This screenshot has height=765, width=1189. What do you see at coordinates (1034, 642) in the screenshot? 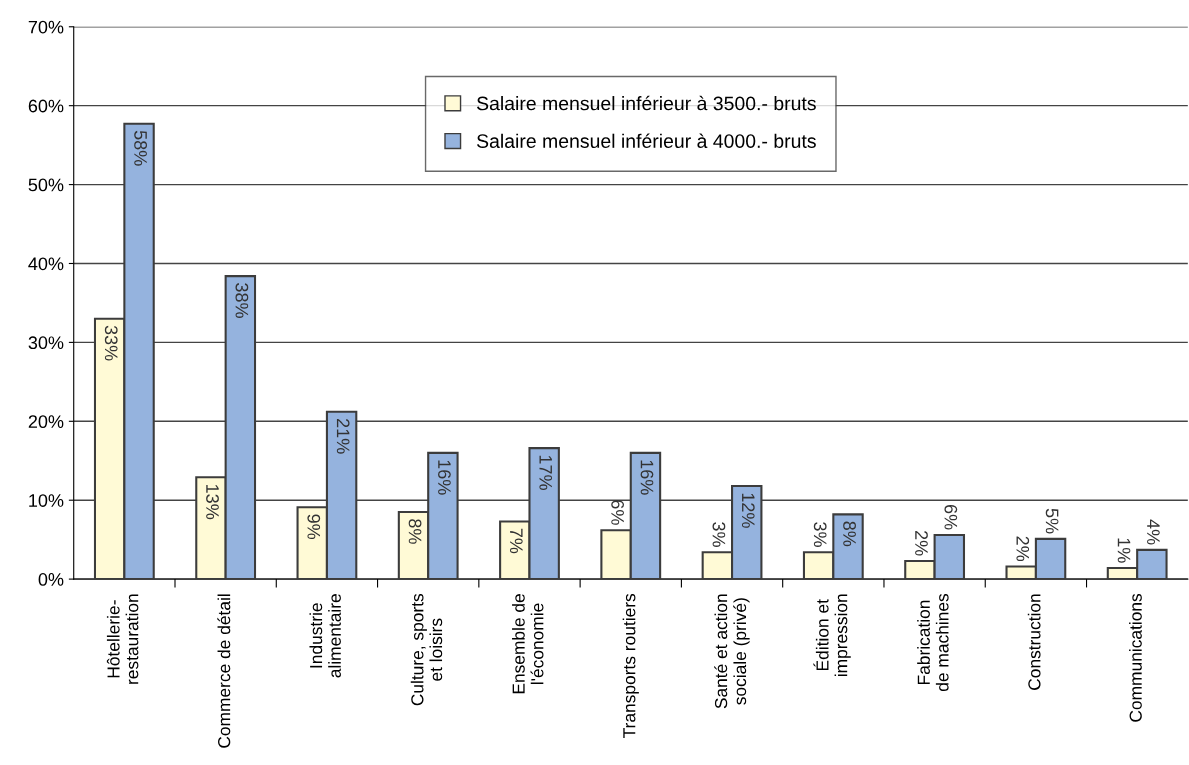
I see `x-tick-label: Construction` at bounding box center [1034, 642].